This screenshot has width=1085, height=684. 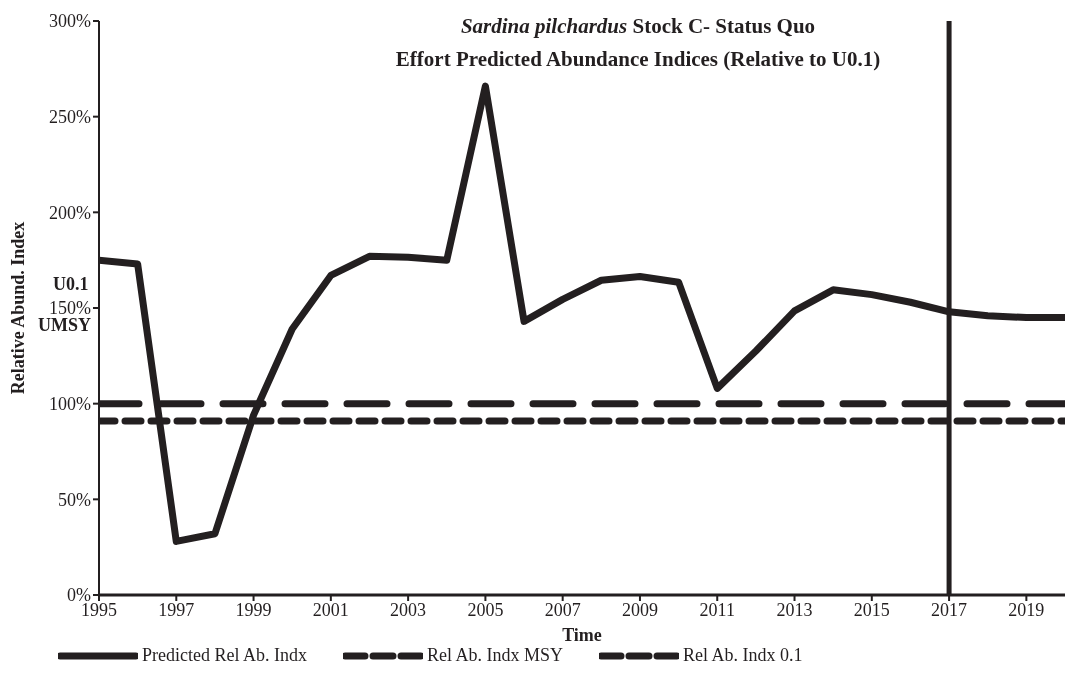 What do you see at coordinates (70, 117) in the screenshot?
I see `y-tick-label: 250%` at bounding box center [70, 117].